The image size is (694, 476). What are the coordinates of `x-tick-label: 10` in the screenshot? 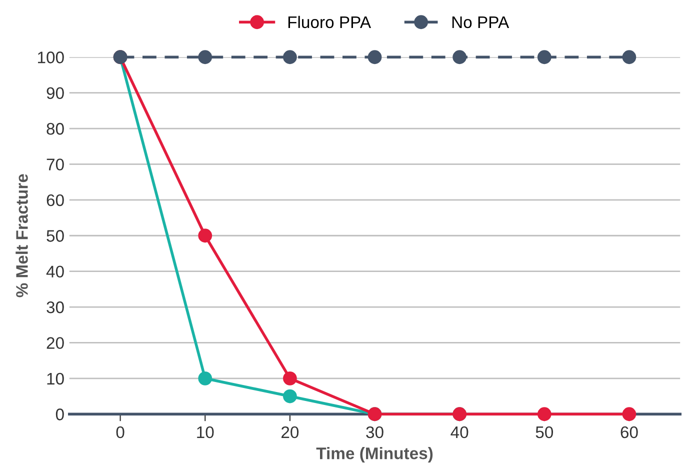 It's located at (205, 432).